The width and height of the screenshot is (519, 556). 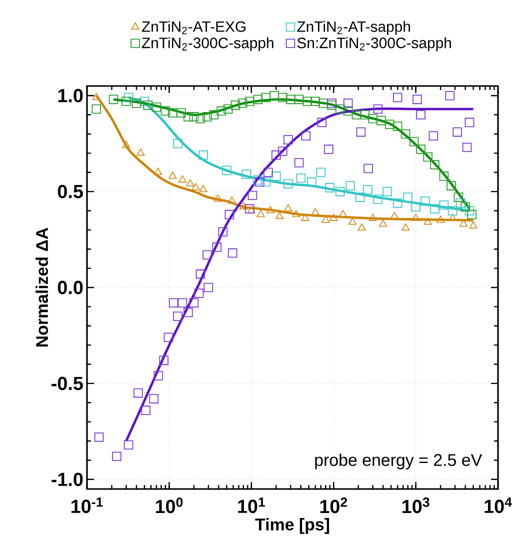 I want to click on y-tick-label: 1.0, so click(x=70, y=95).